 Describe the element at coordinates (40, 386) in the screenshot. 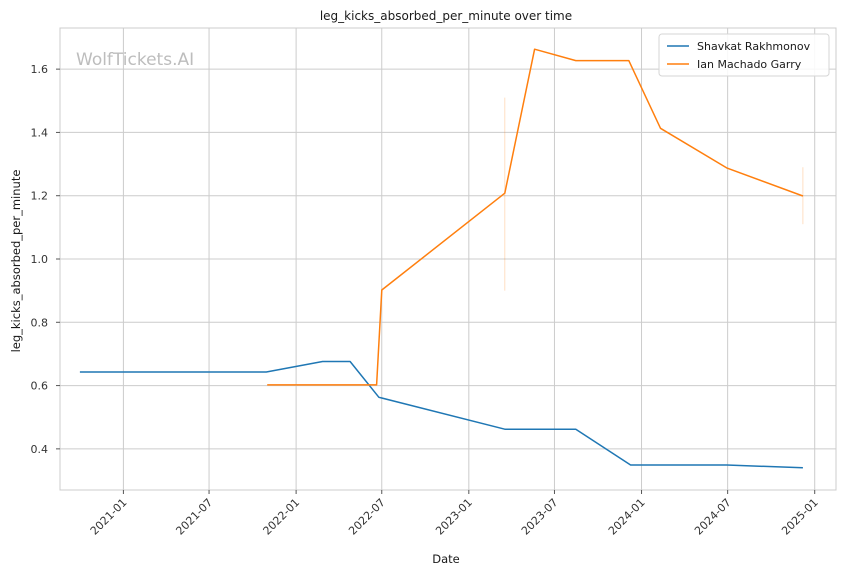

I see `y-tick-label: 0.6` at that location.